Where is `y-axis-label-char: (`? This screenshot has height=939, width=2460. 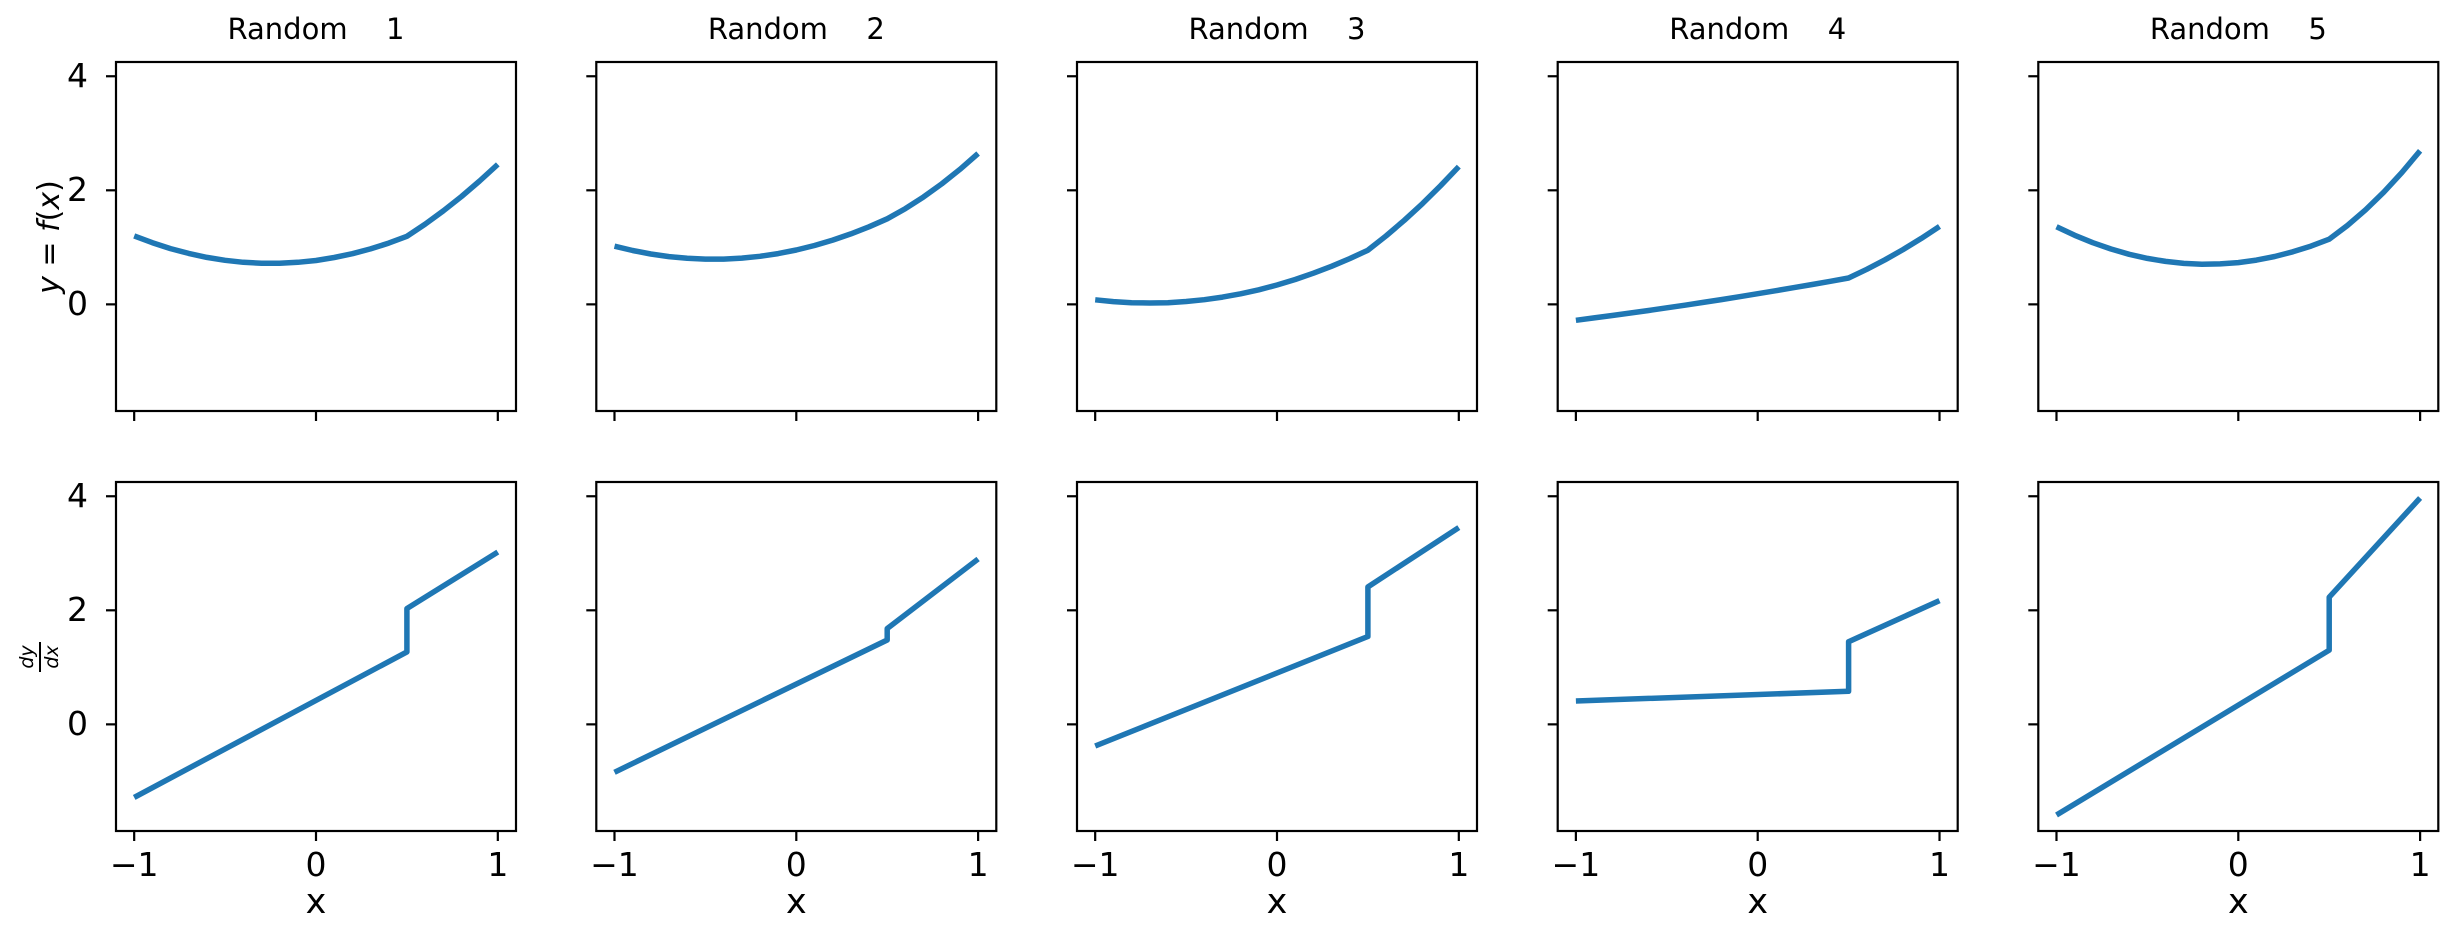
y-axis-label-char: ( is located at coordinates (49, 215).